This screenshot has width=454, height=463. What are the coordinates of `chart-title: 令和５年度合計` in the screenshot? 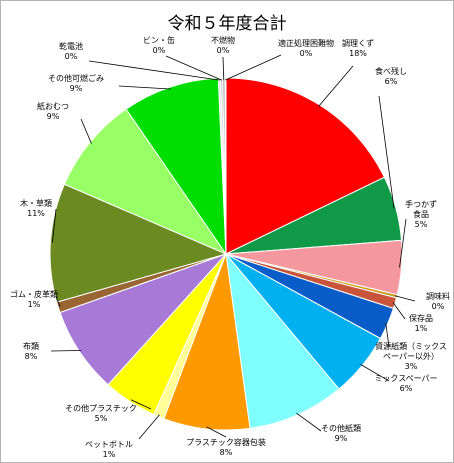 It's located at (227, 24).